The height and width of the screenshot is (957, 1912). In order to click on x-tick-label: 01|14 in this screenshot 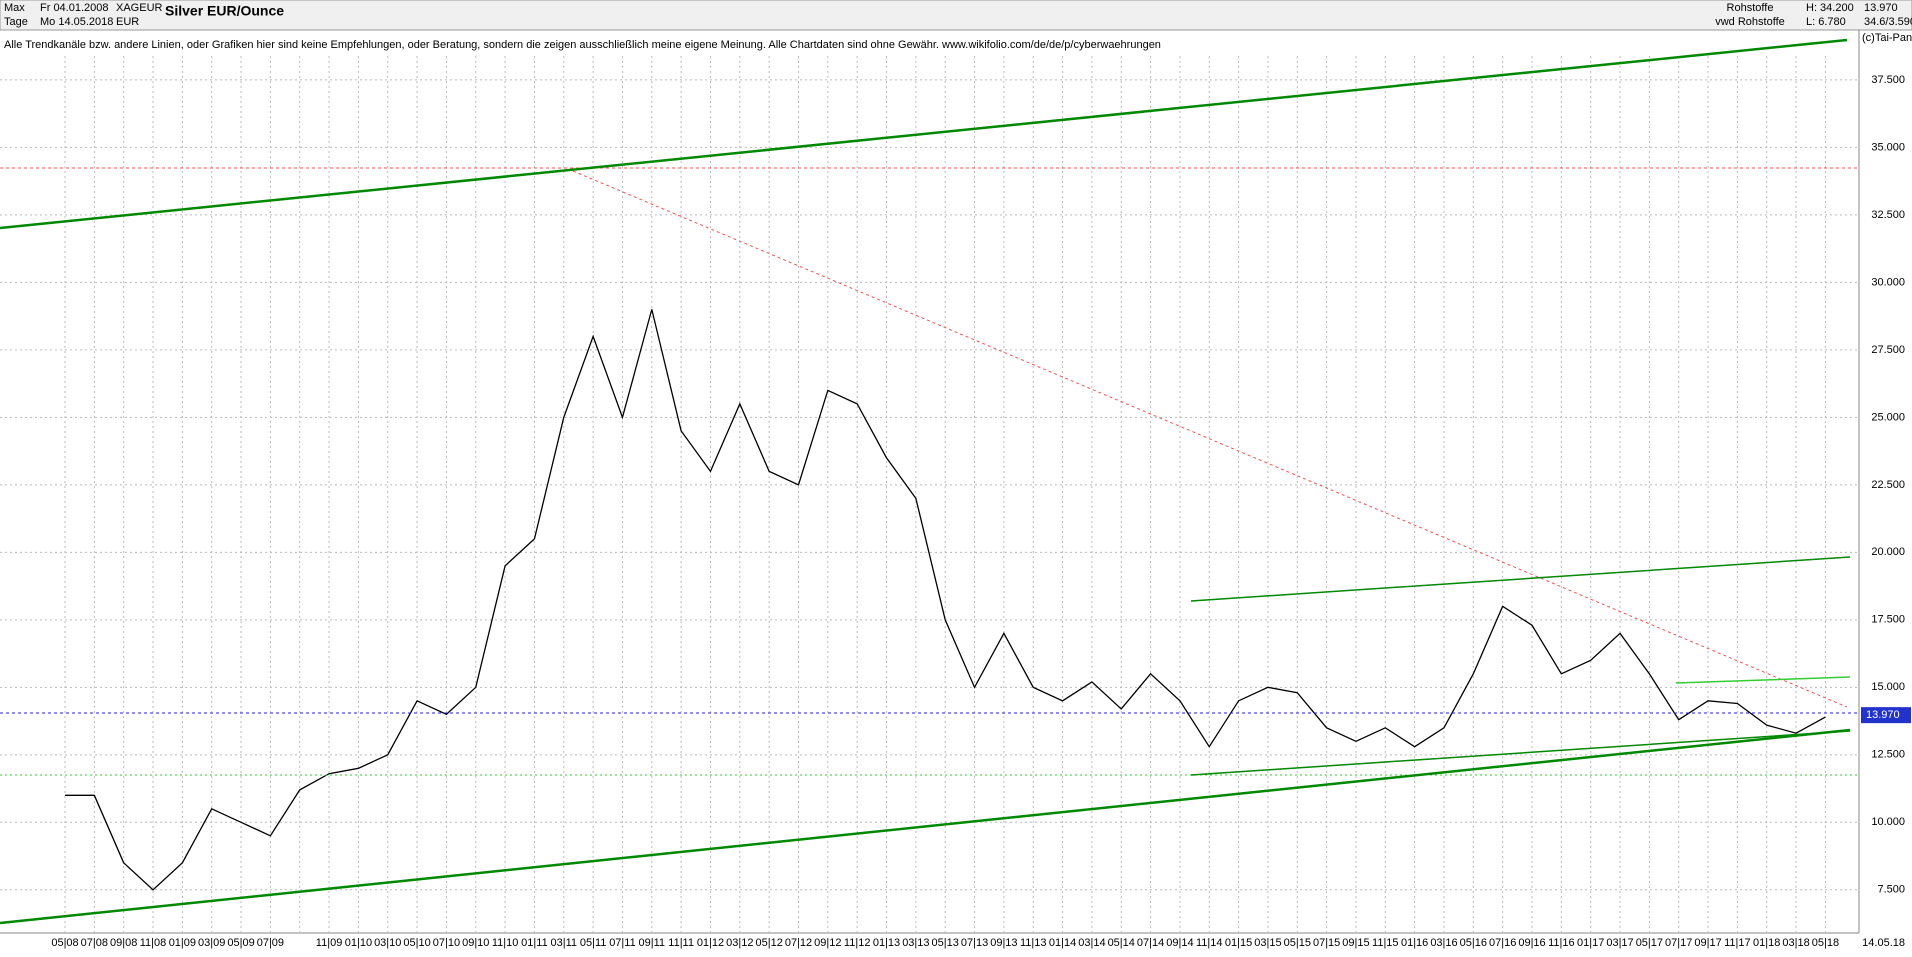, I will do `click(1062, 943)`.